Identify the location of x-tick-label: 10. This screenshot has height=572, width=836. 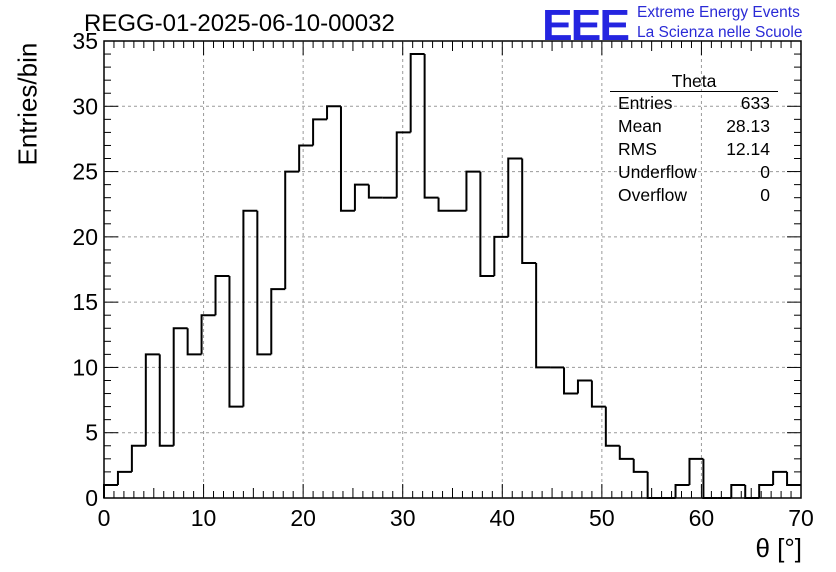
(204, 518).